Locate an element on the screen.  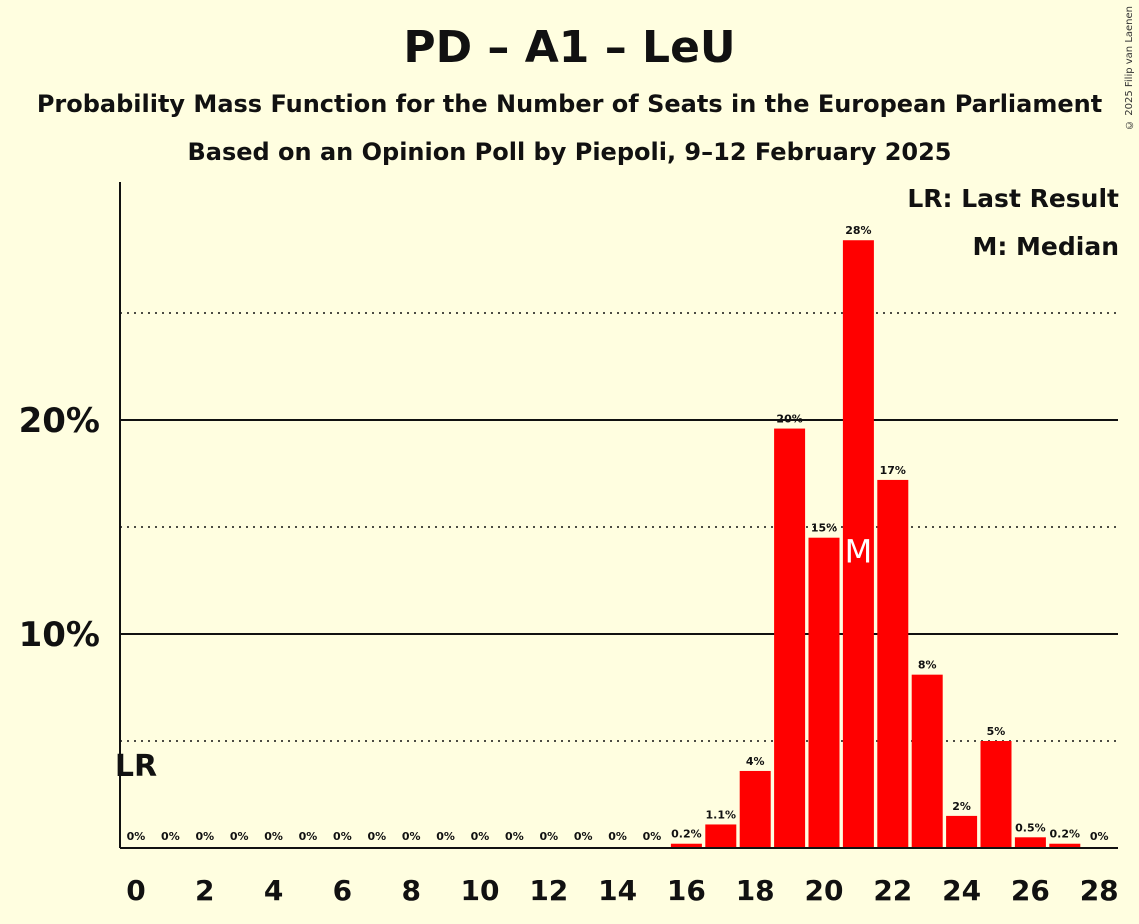
x-tick-label-18: 18 is located at coordinates (755, 890).